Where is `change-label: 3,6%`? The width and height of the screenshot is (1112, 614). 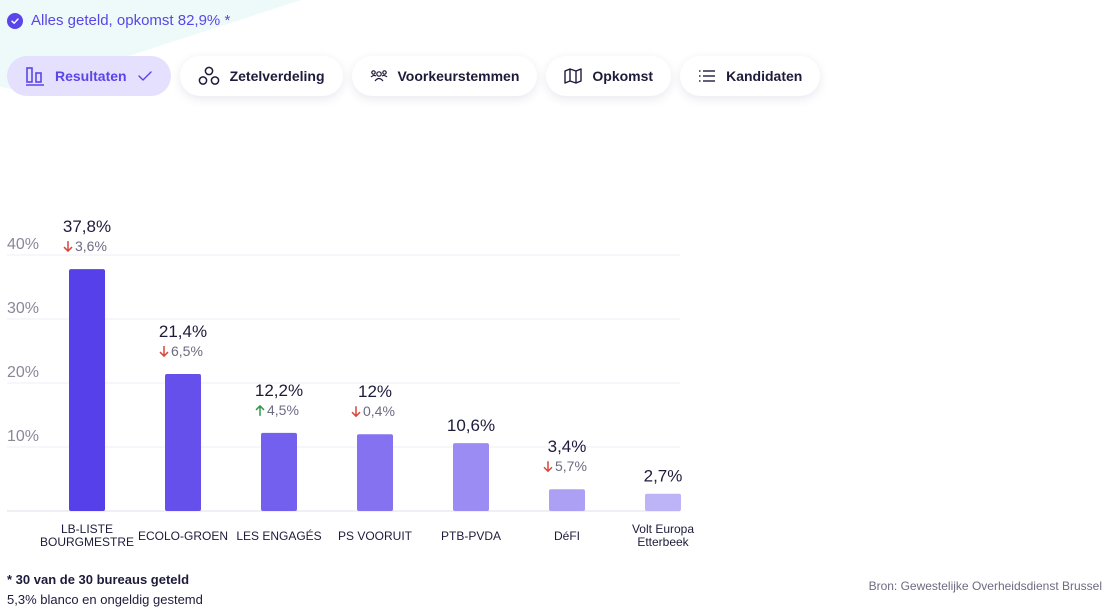
change-label: 3,6% is located at coordinates (85, 246).